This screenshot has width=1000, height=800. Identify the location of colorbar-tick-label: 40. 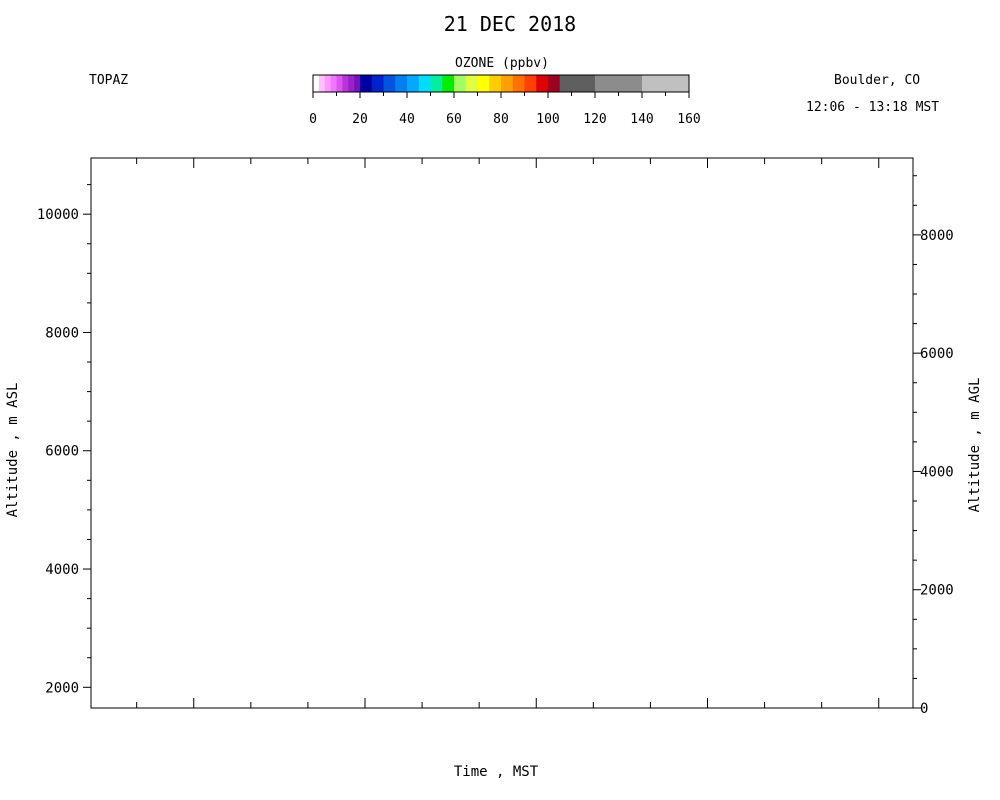
(407, 119).